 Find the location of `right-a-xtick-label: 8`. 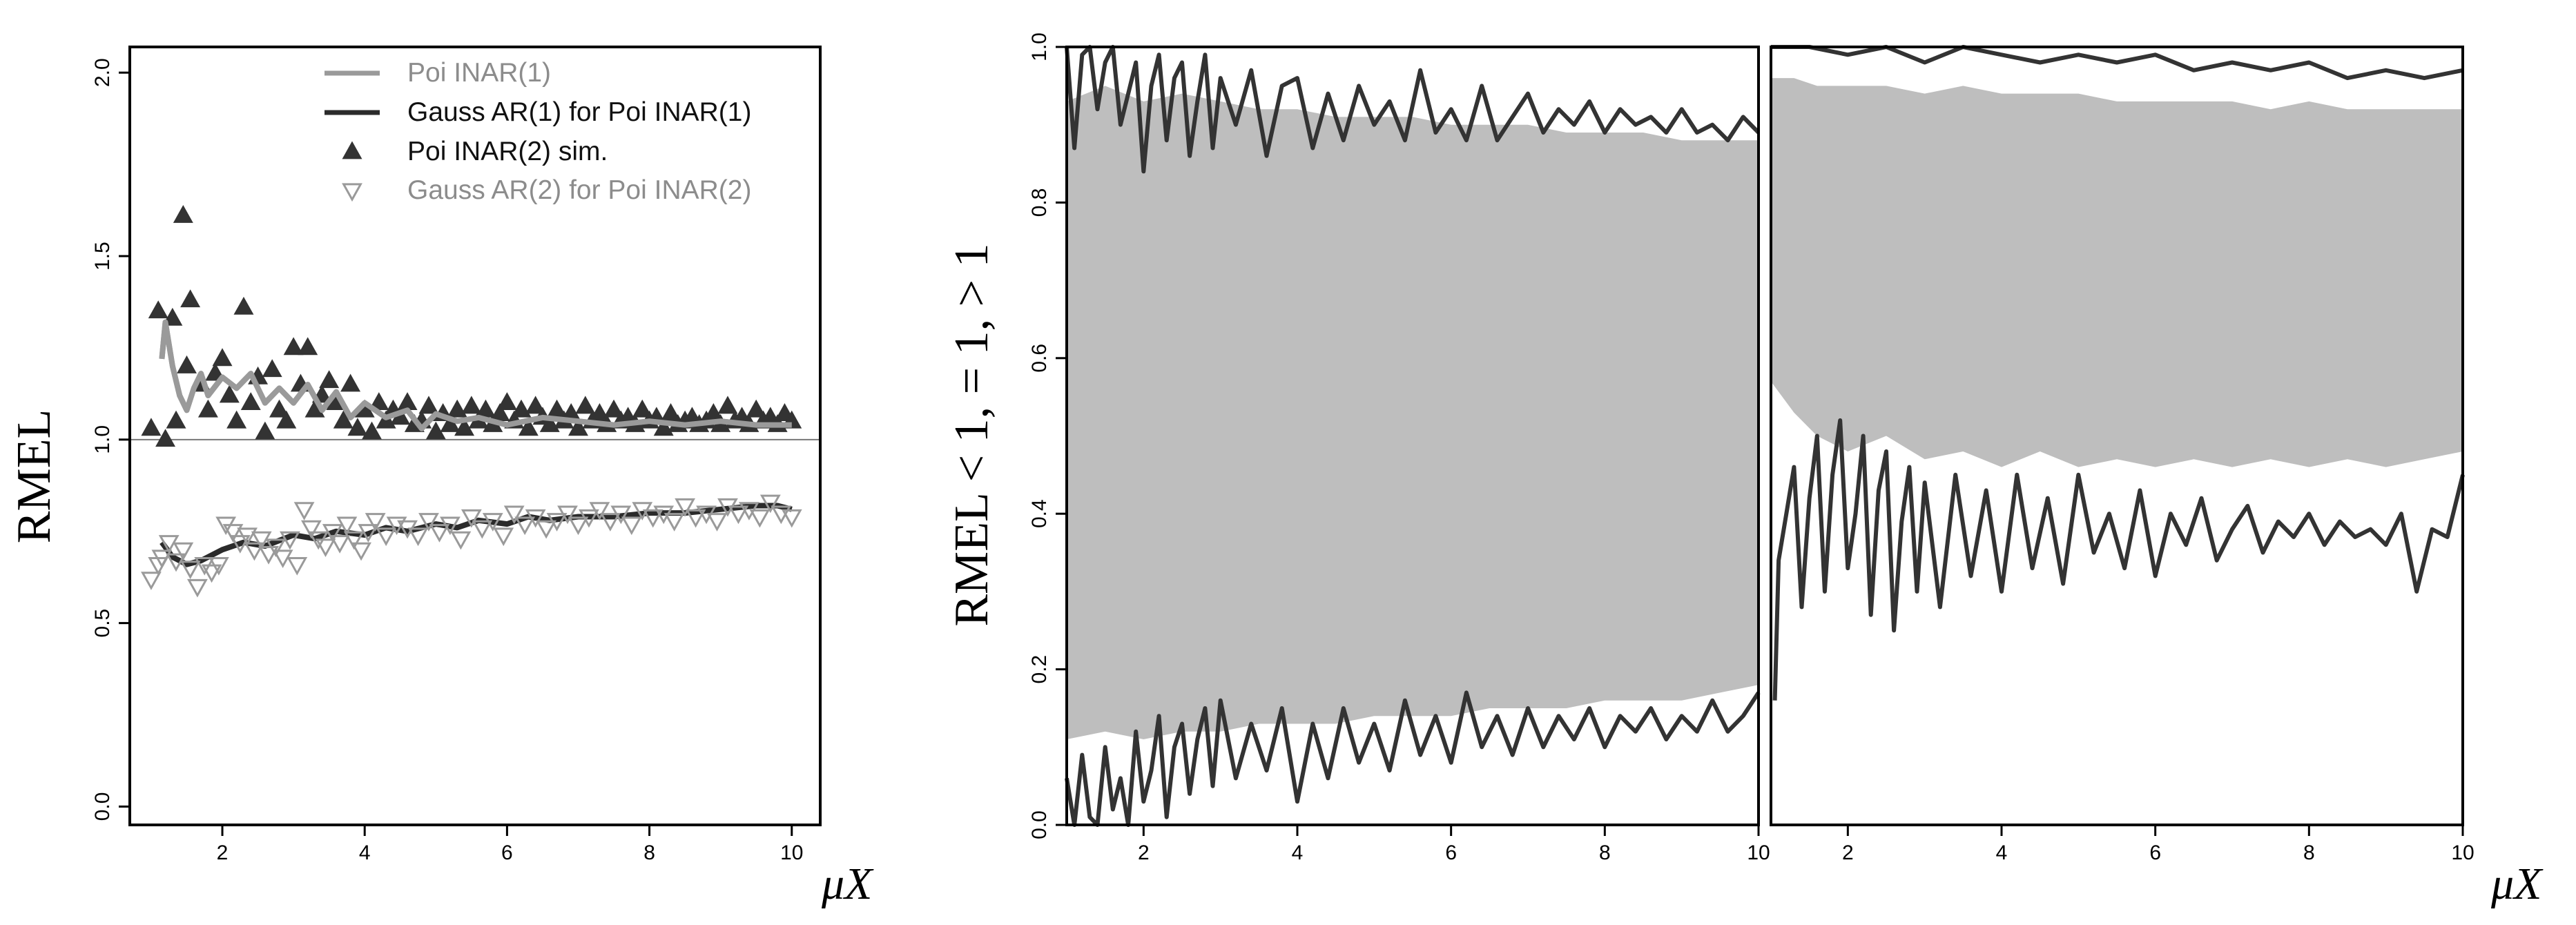

right-a-xtick-label: 8 is located at coordinates (1605, 853).